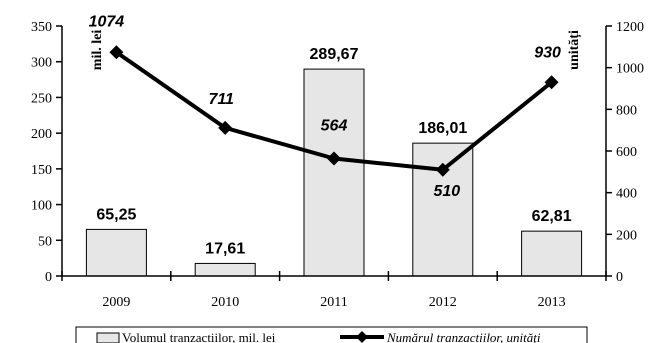 This screenshot has height=343, width=668. I want to click on bar-value-label: 186,01, so click(442, 128).